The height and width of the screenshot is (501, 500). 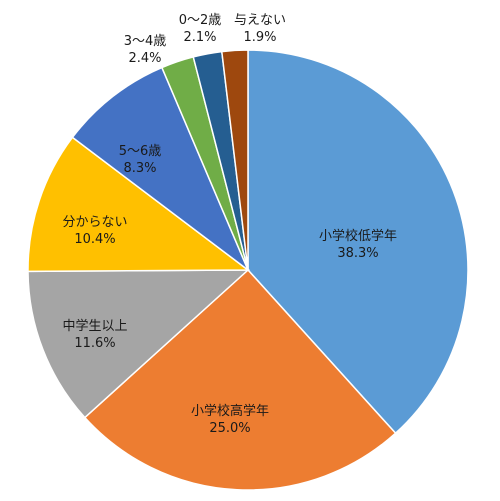 I want to click on slice-category-label: 5～6歳, so click(x=140, y=151).